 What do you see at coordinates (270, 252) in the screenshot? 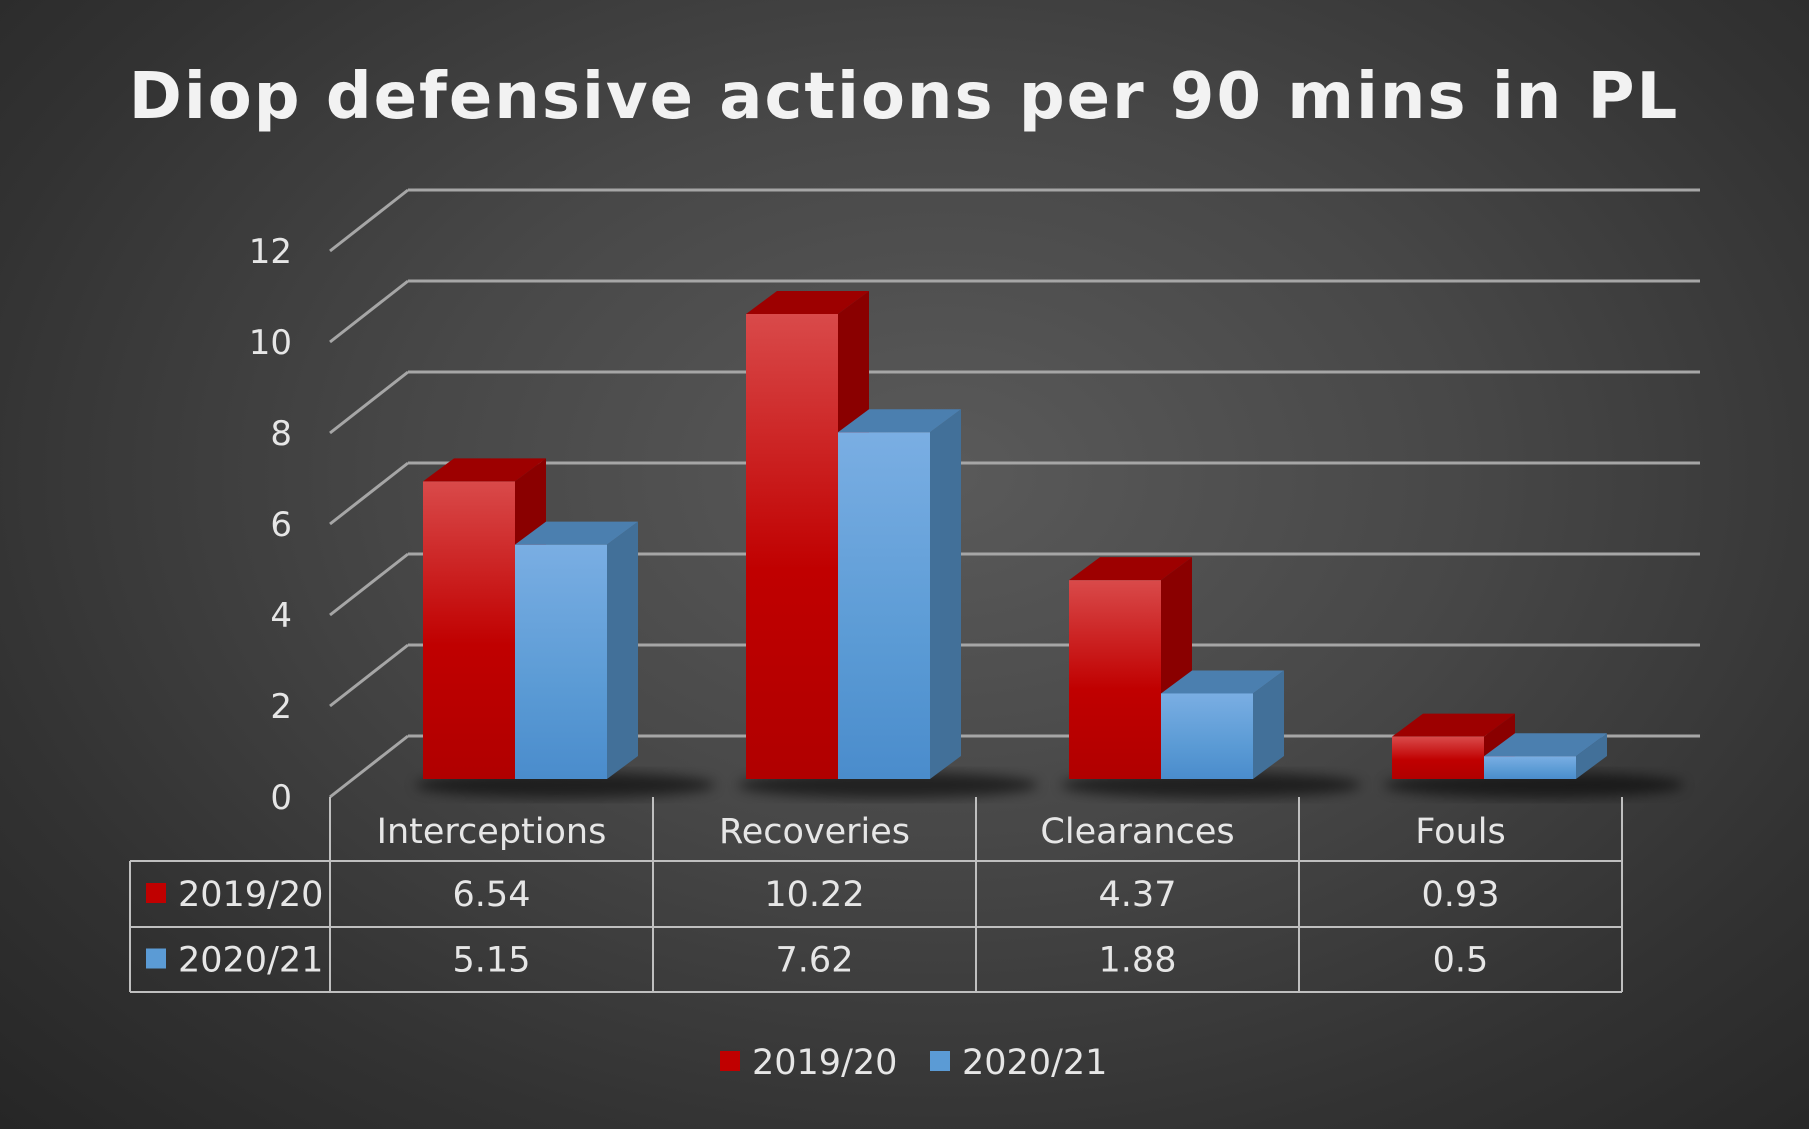
I see `y-tick-label: 12` at bounding box center [270, 252].